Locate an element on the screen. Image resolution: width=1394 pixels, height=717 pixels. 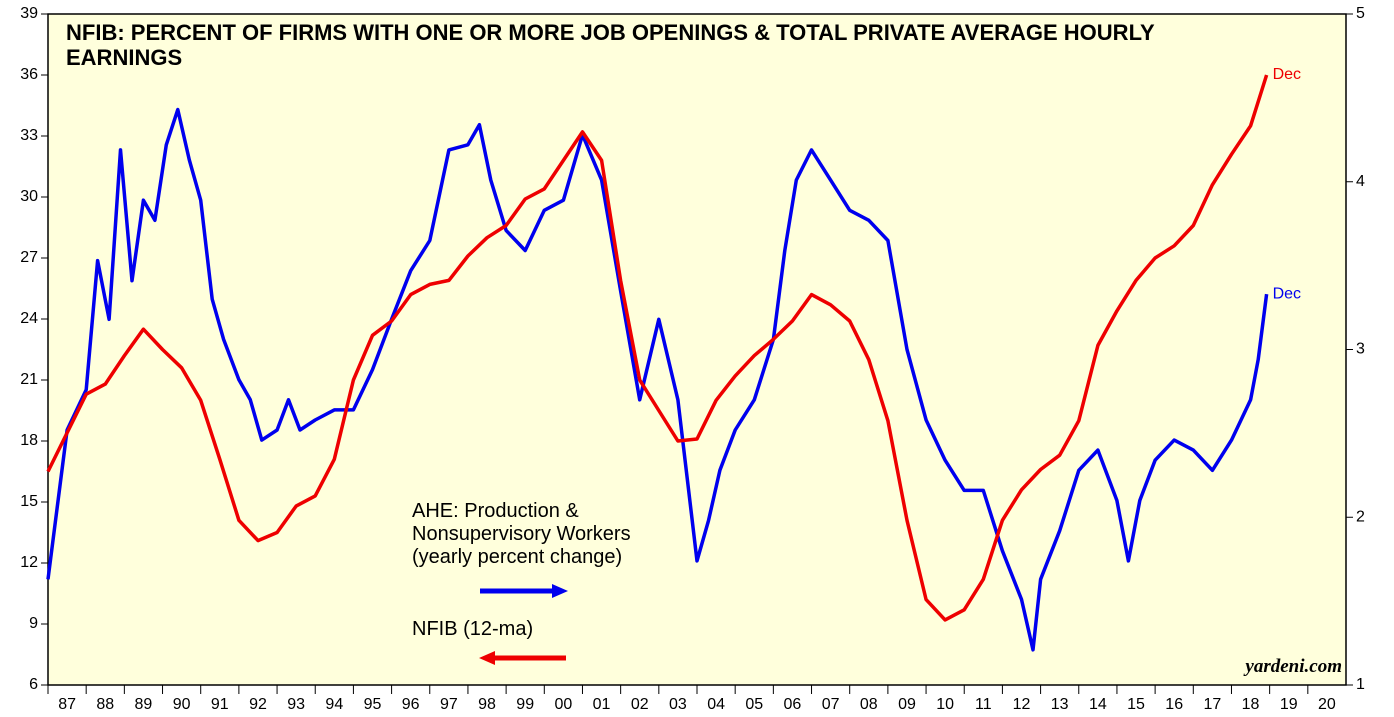
x-tick-label: 10 is located at coordinates (945, 704).